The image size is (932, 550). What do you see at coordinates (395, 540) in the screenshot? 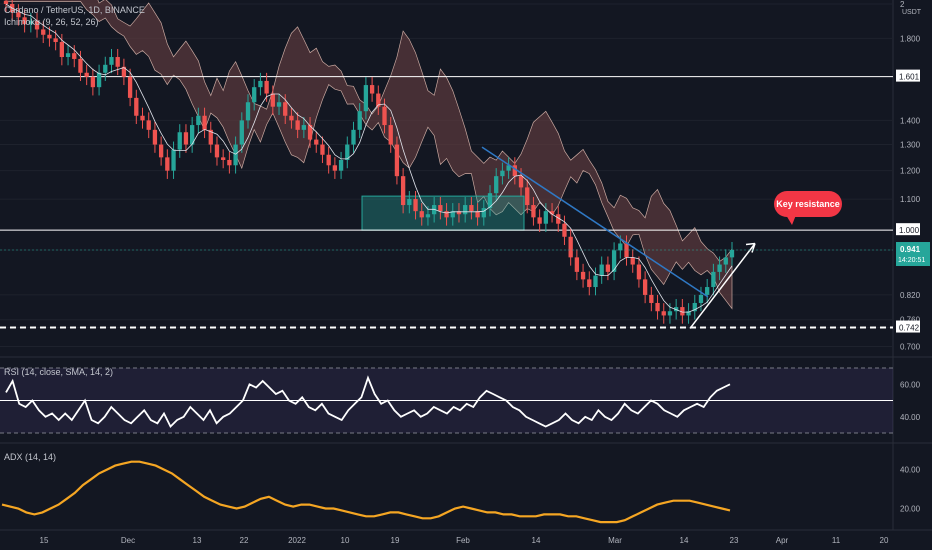
I see `time-tick-label: 19` at bounding box center [395, 540].